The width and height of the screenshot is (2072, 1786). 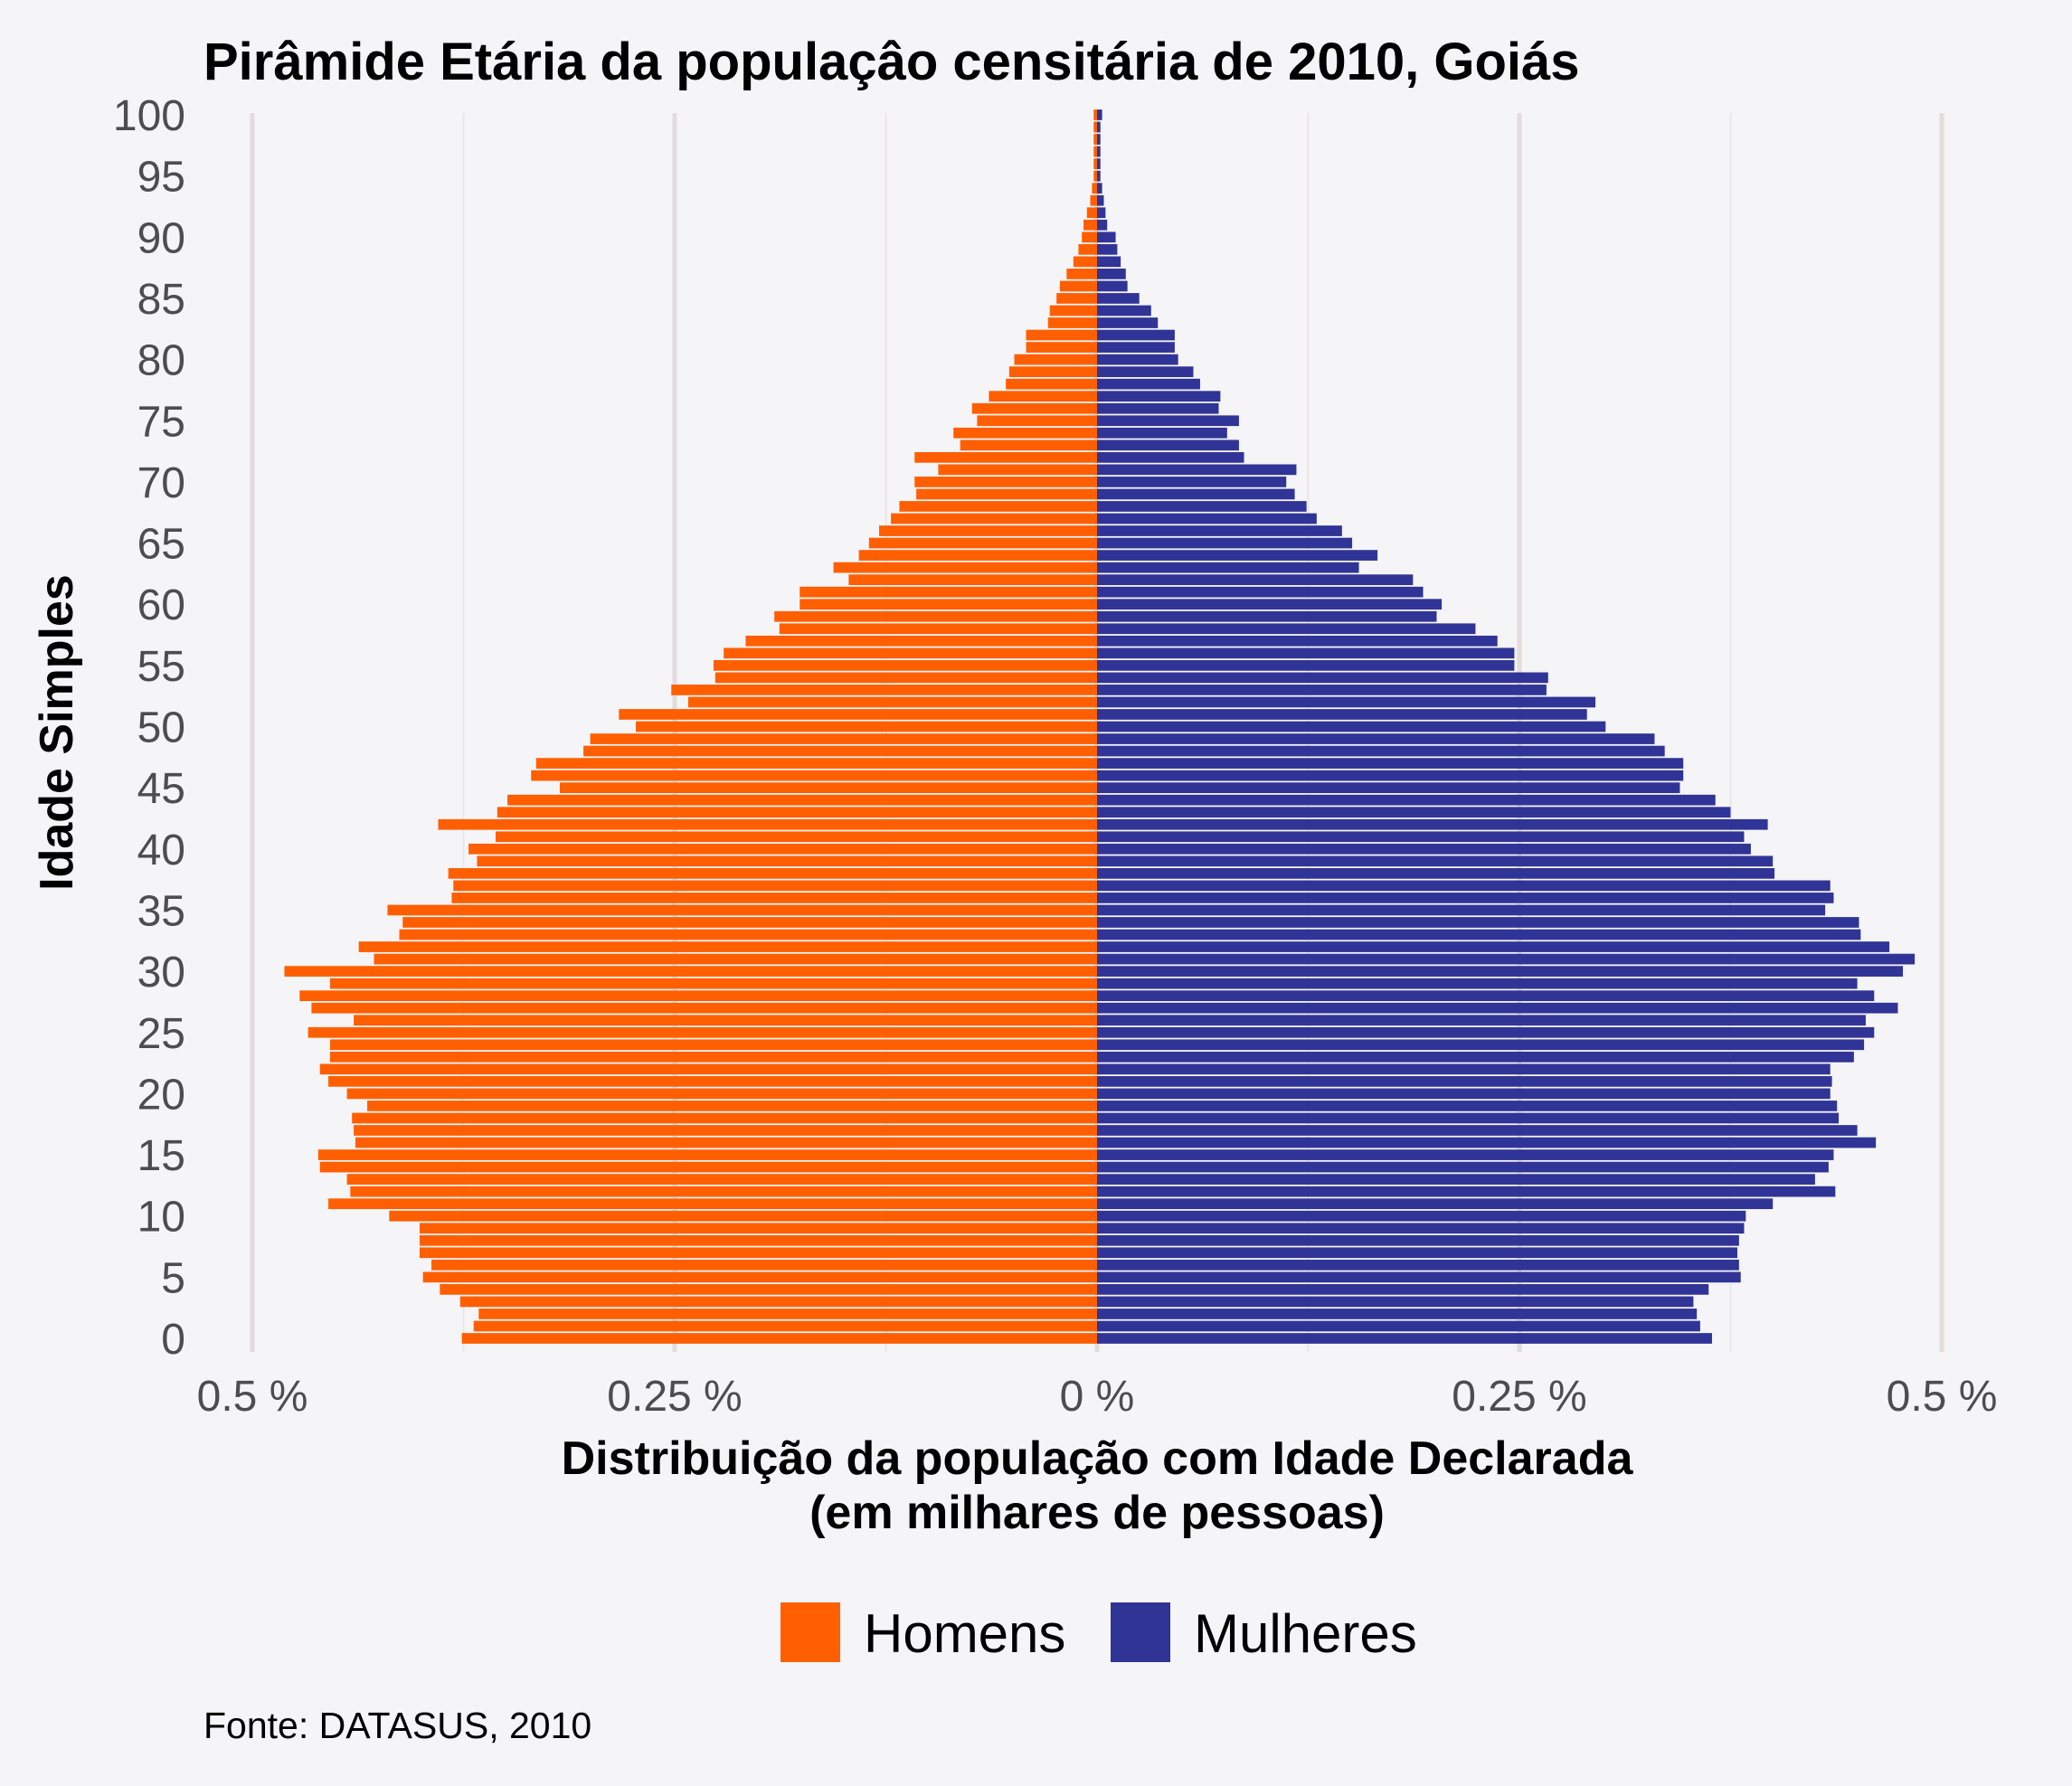 I want to click on x-tick-label: 0.25 %, so click(x=1519, y=1397).